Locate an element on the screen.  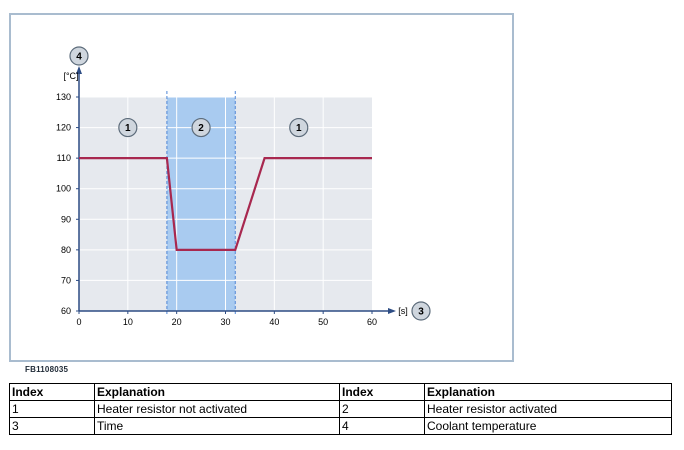
legend-header-explanation-2: Explanation is located at coordinates (548, 392).